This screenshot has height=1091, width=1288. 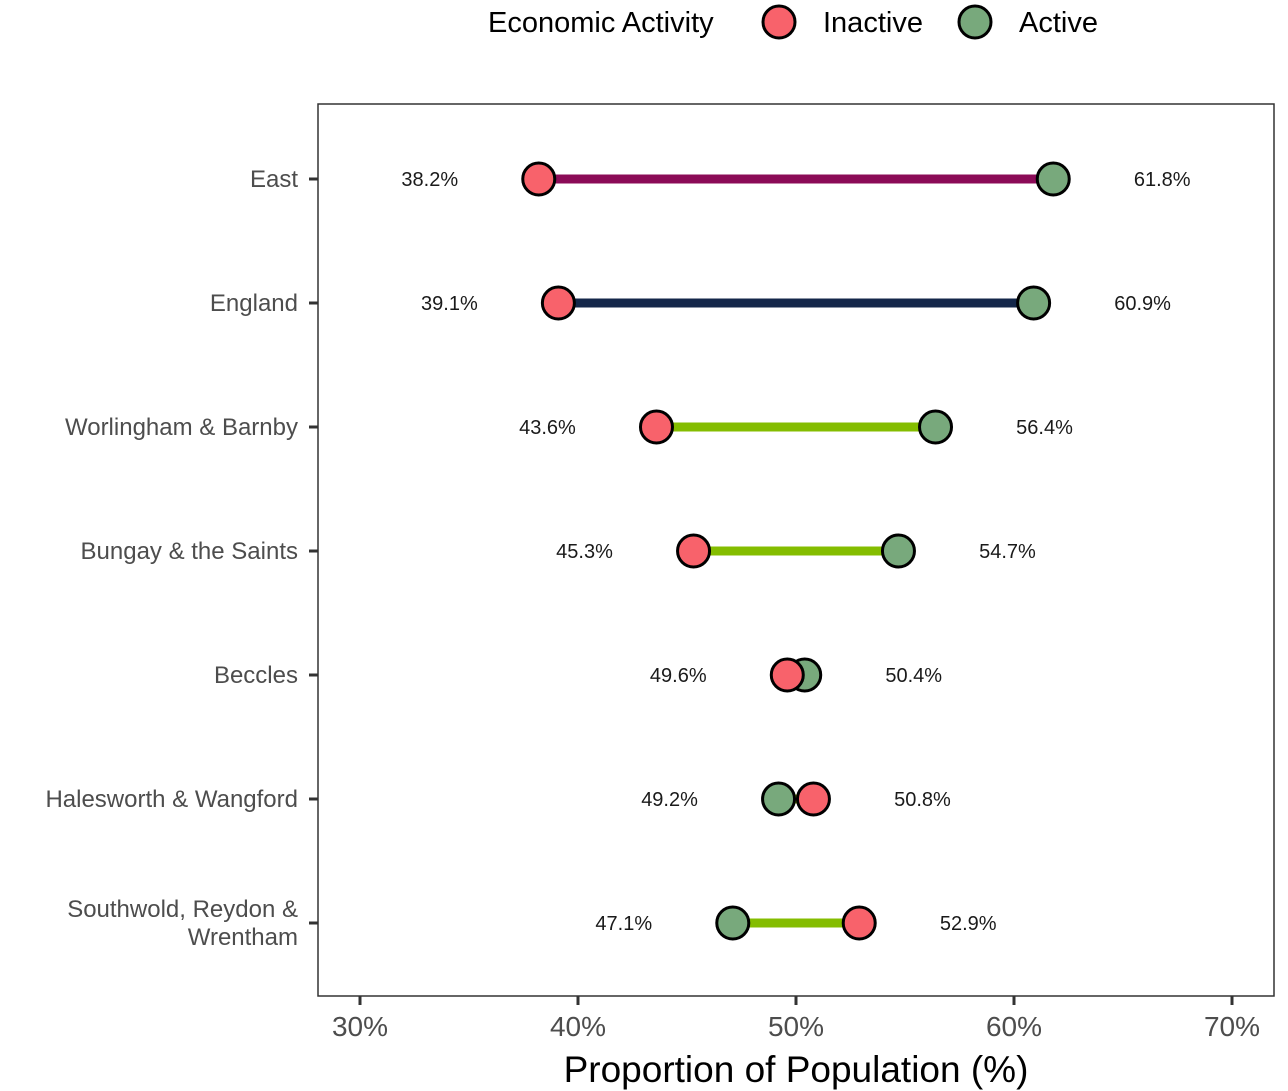 I want to click on y-tick-label: England, so click(x=254, y=303).